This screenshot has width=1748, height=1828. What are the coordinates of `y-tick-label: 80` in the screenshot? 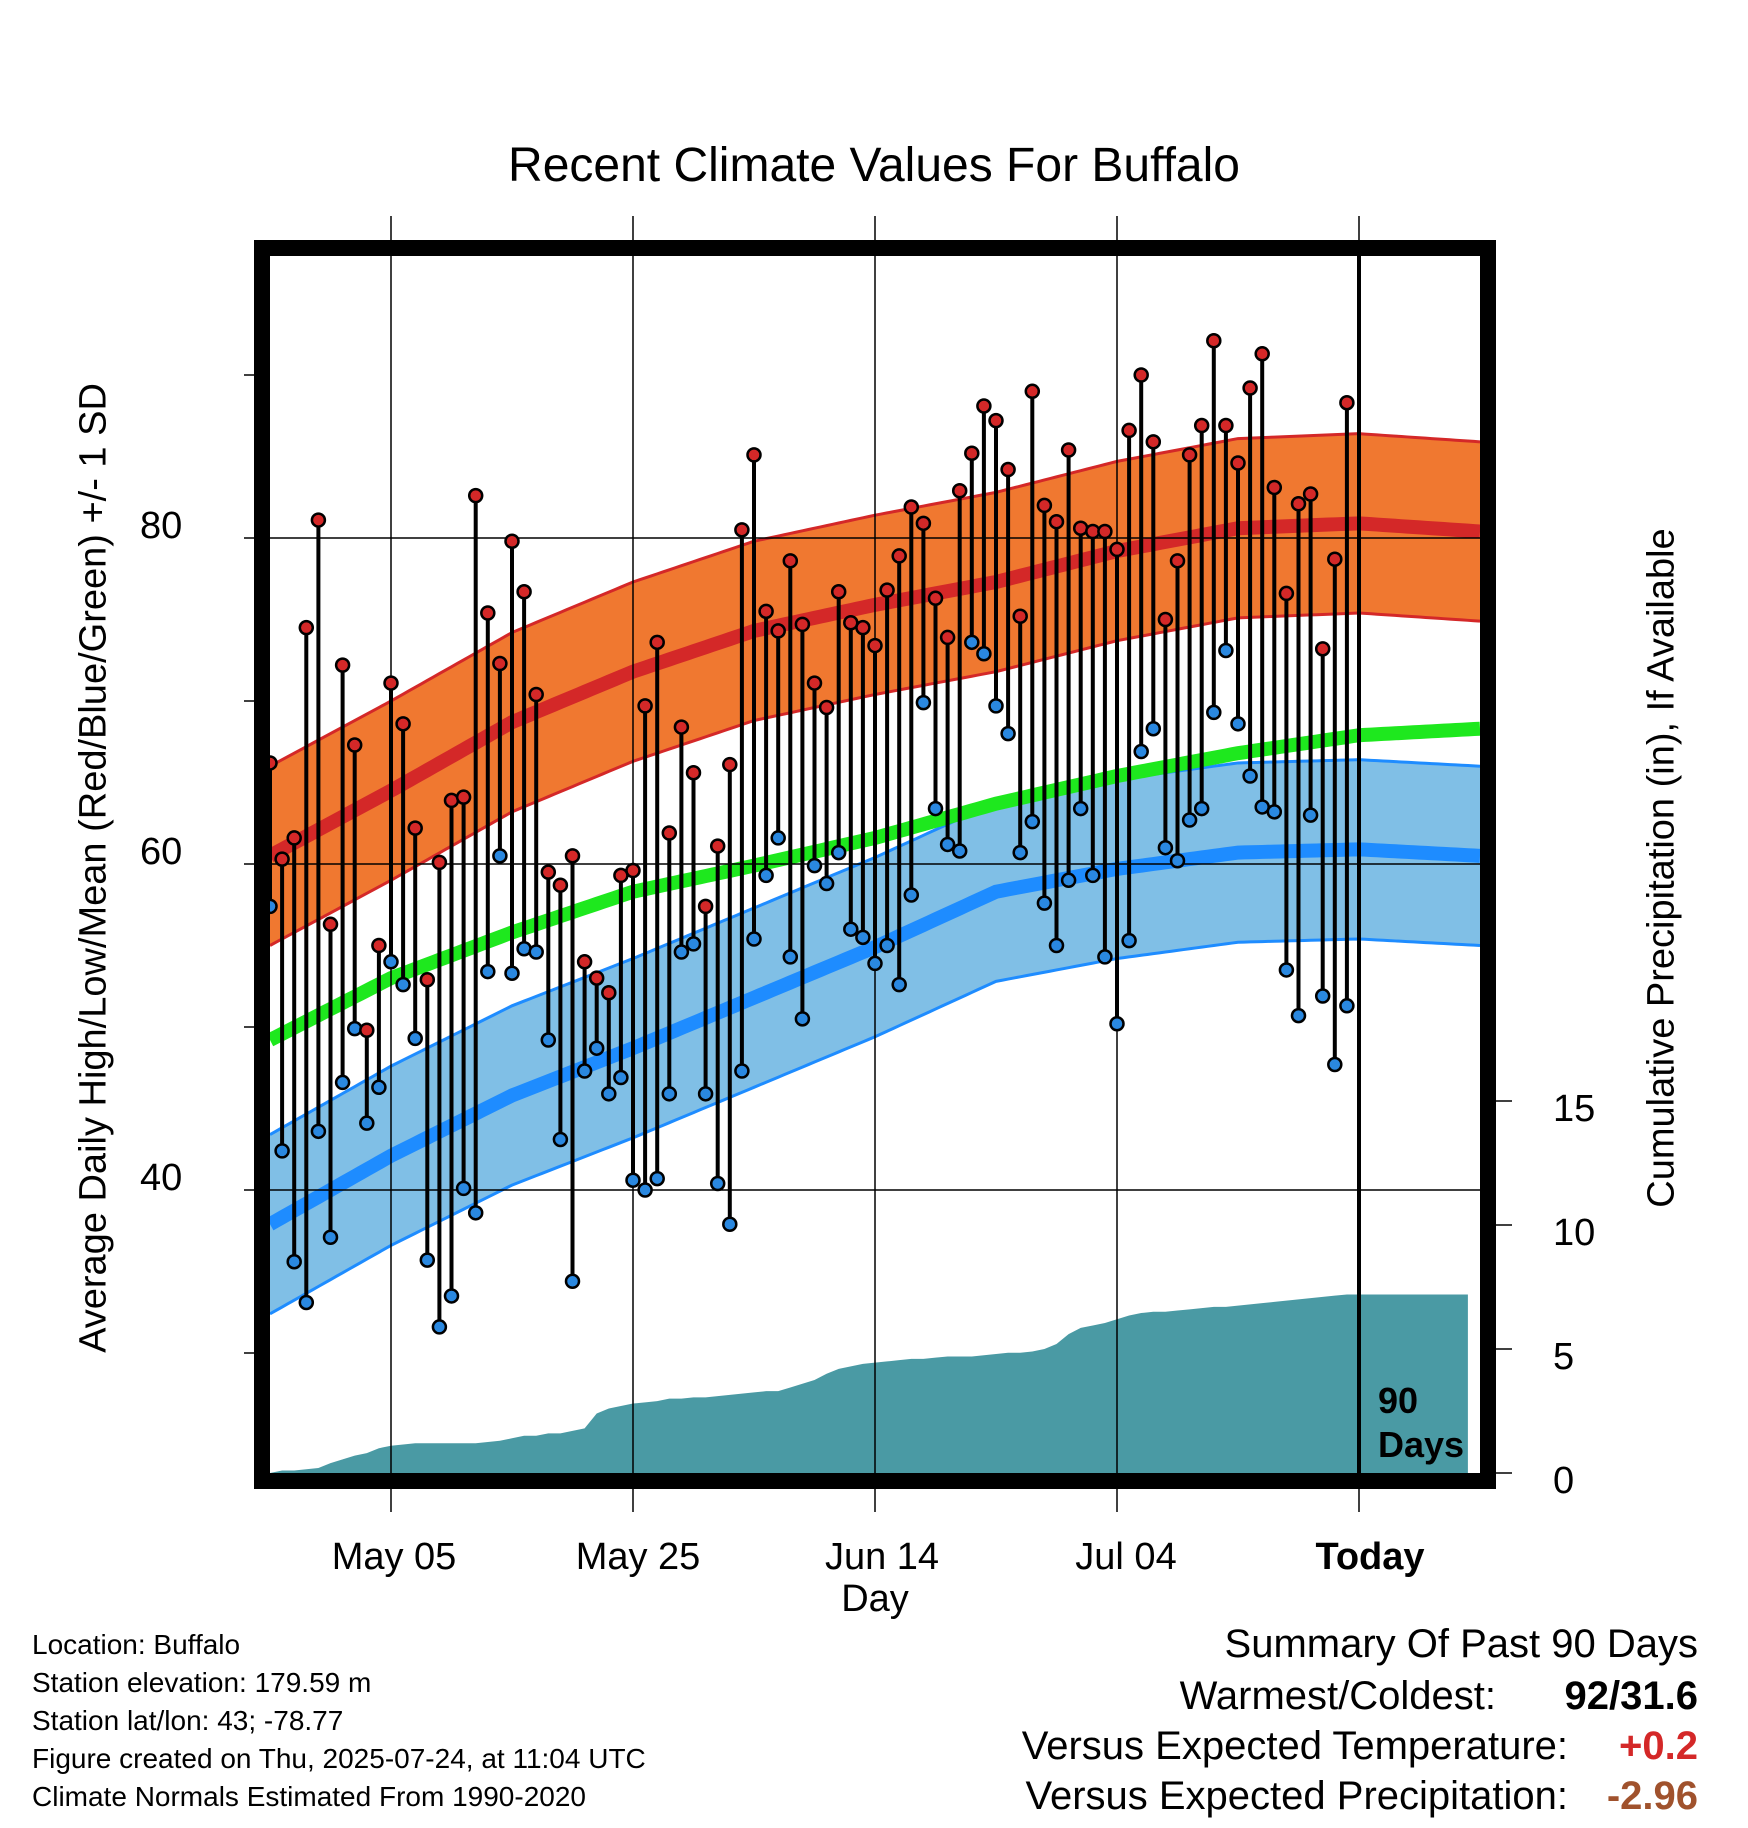 It's located at (161, 526).